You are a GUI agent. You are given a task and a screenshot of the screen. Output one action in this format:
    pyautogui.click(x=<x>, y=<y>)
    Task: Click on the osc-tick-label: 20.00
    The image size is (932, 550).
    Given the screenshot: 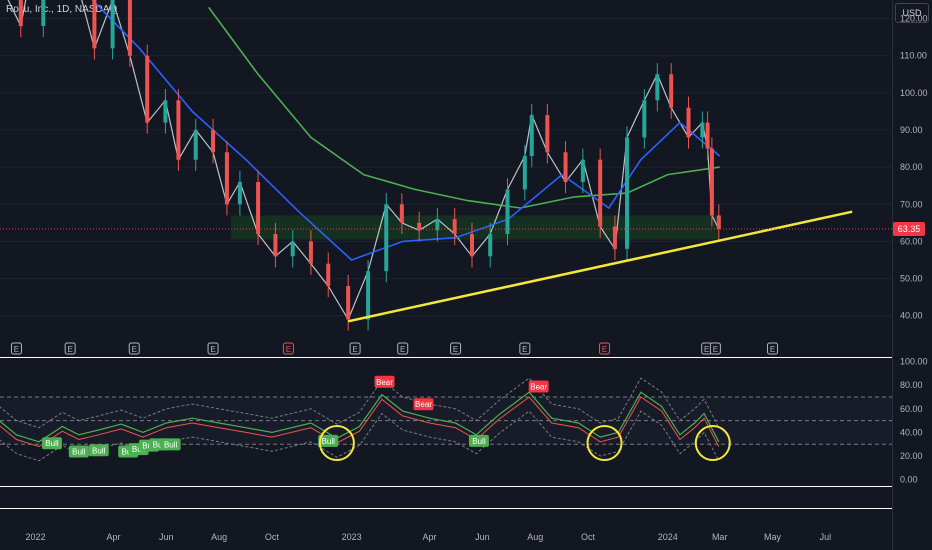 What is the action you would take?
    pyautogui.click(x=911, y=456)
    